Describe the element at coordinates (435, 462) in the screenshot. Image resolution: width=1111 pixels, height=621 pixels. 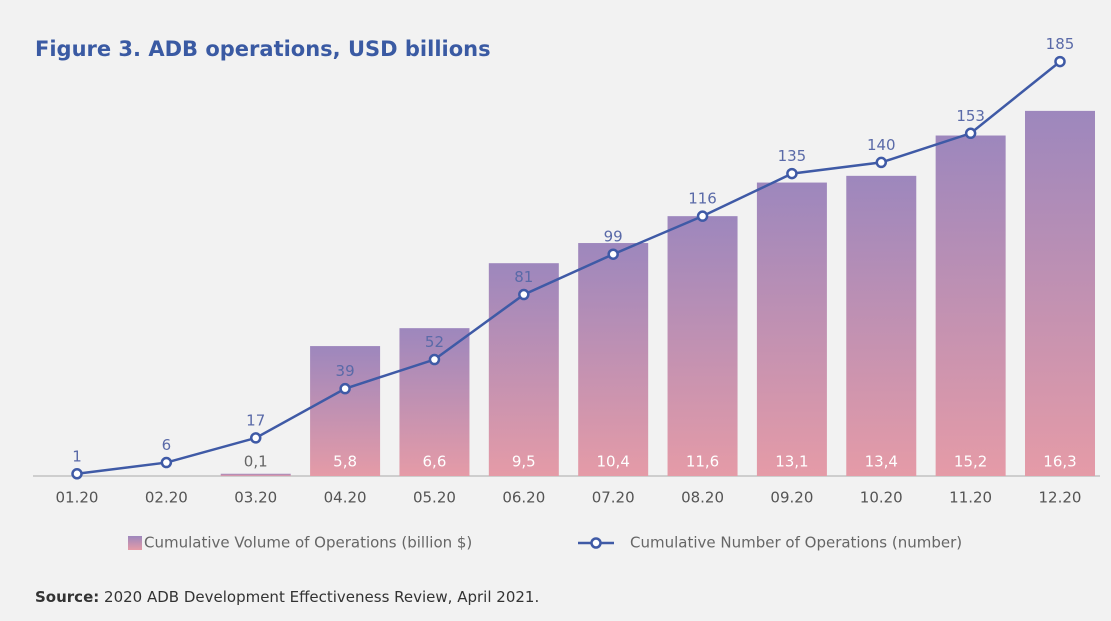
I see `bar-value-label: 6,6` at that location.